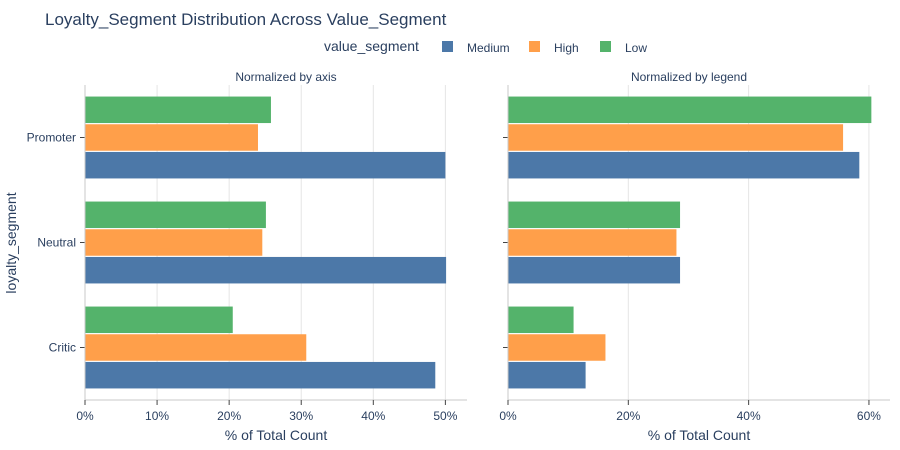 The height and width of the screenshot is (450, 900). What do you see at coordinates (508, 416) in the screenshot?
I see `x-tick-label-right-0: 0%` at bounding box center [508, 416].